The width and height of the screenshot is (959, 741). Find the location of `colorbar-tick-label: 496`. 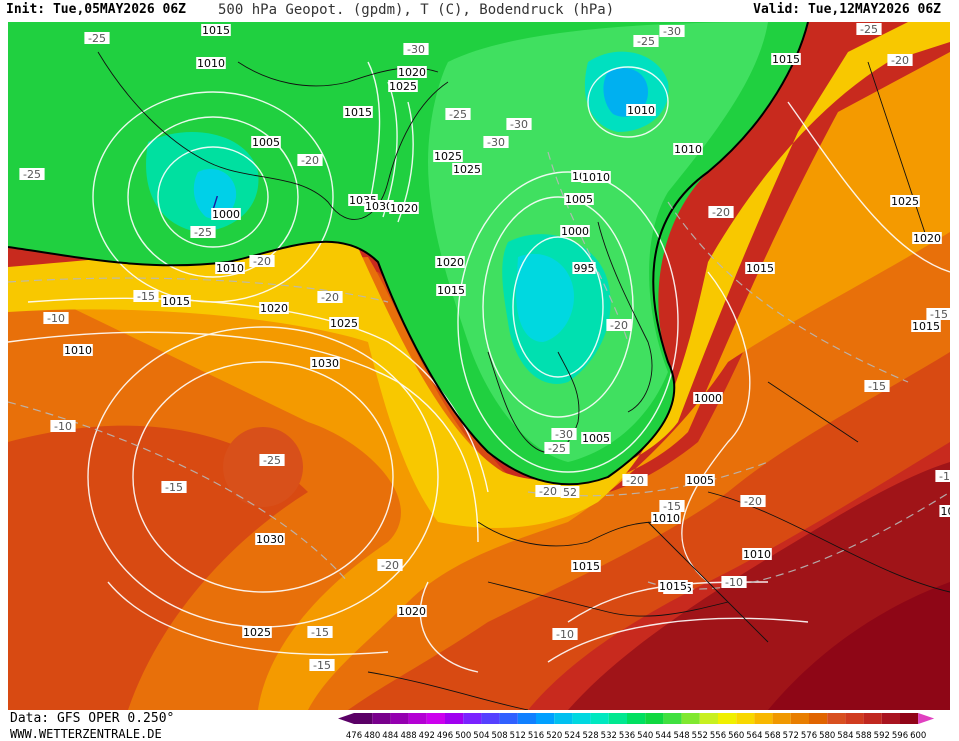

colorbar-tick-label: 496 is located at coordinates (445, 736).